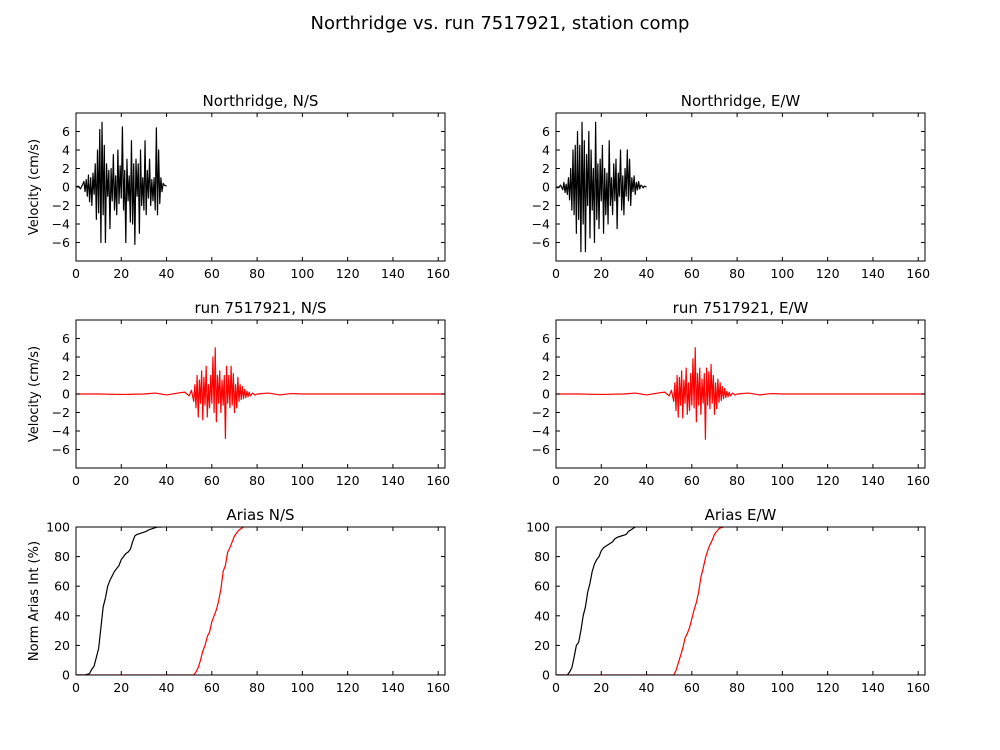 This screenshot has width=1000, height=750. What do you see at coordinates (500, 23) in the screenshot?
I see `figure-title: Northridge vs. run 7517921, station comp` at bounding box center [500, 23].